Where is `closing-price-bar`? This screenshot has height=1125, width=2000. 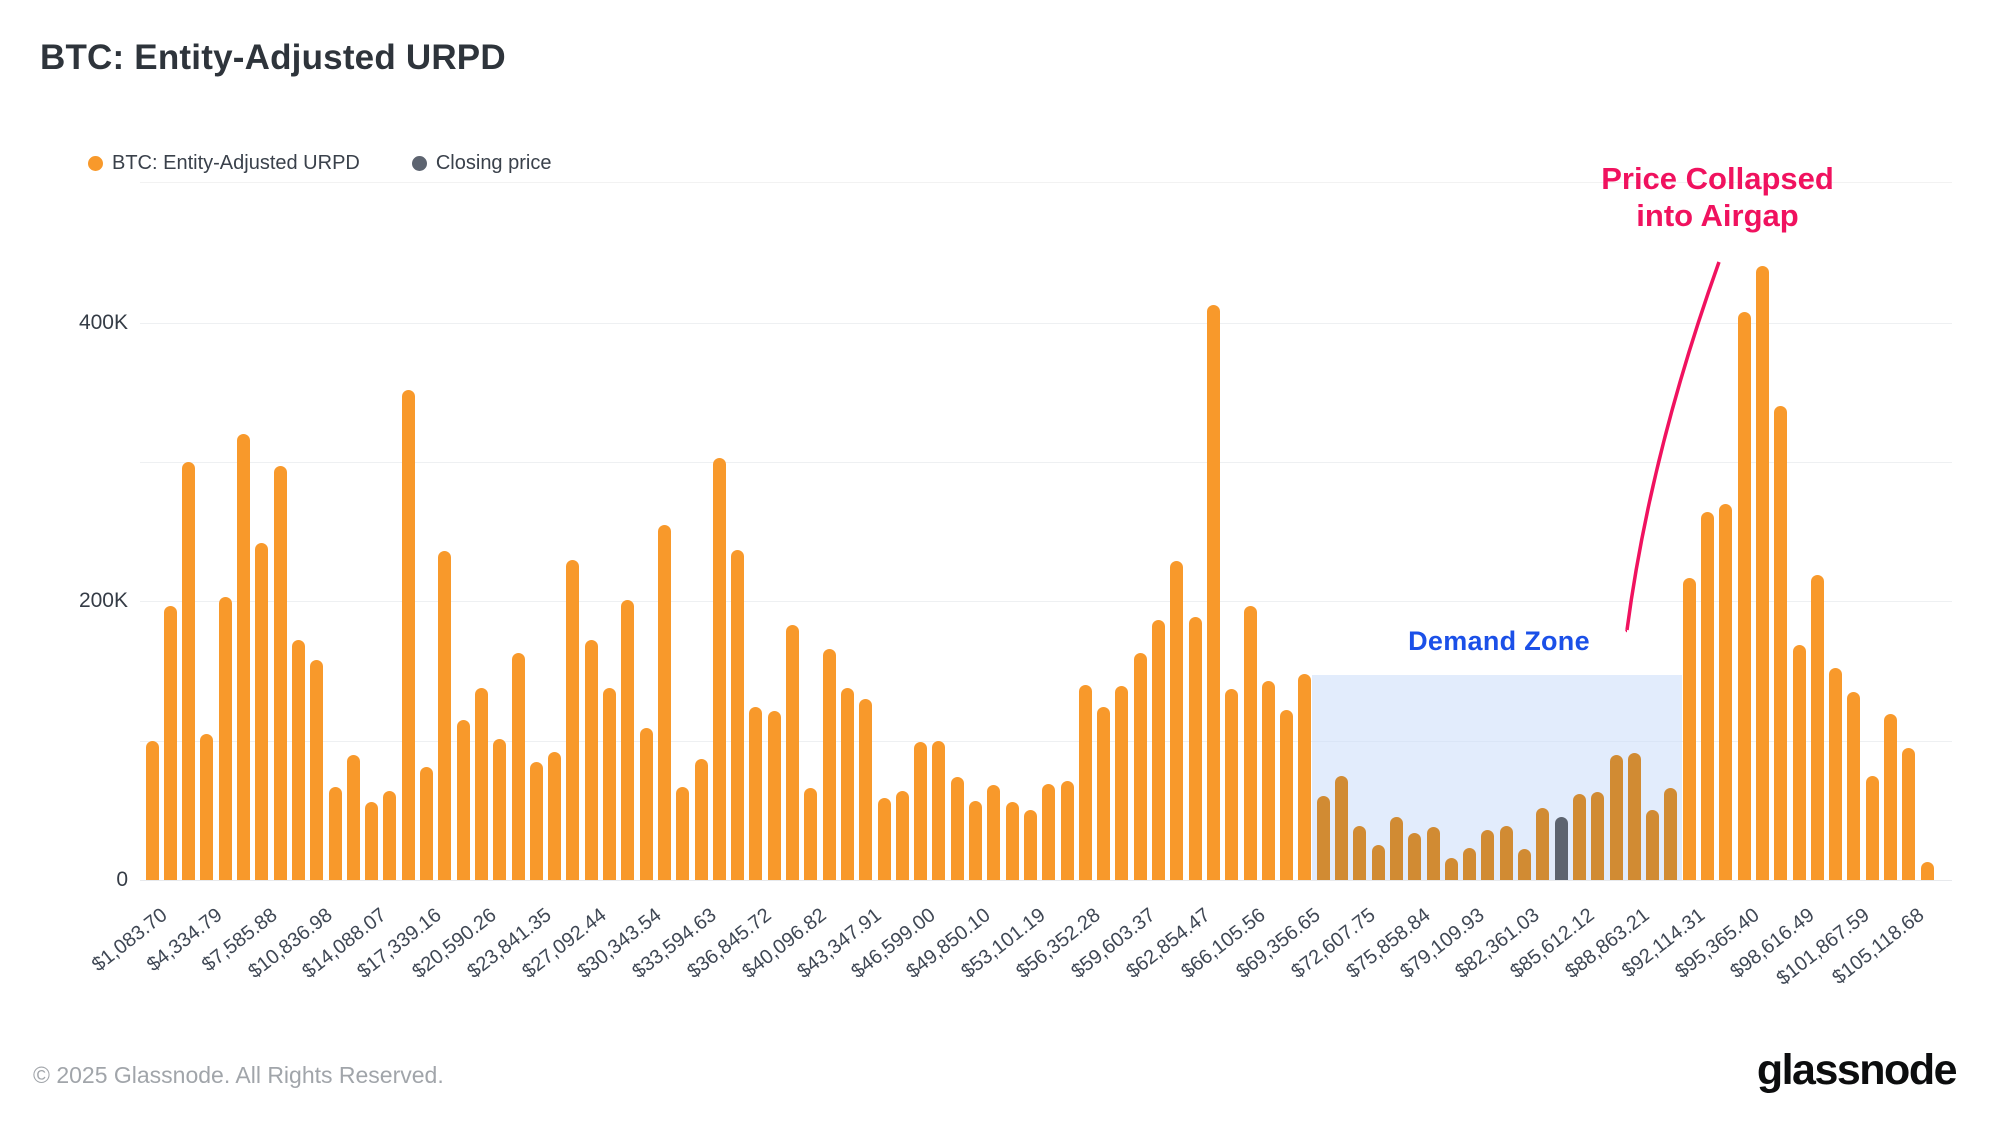 closing-price-bar is located at coordinates (1561, 848).